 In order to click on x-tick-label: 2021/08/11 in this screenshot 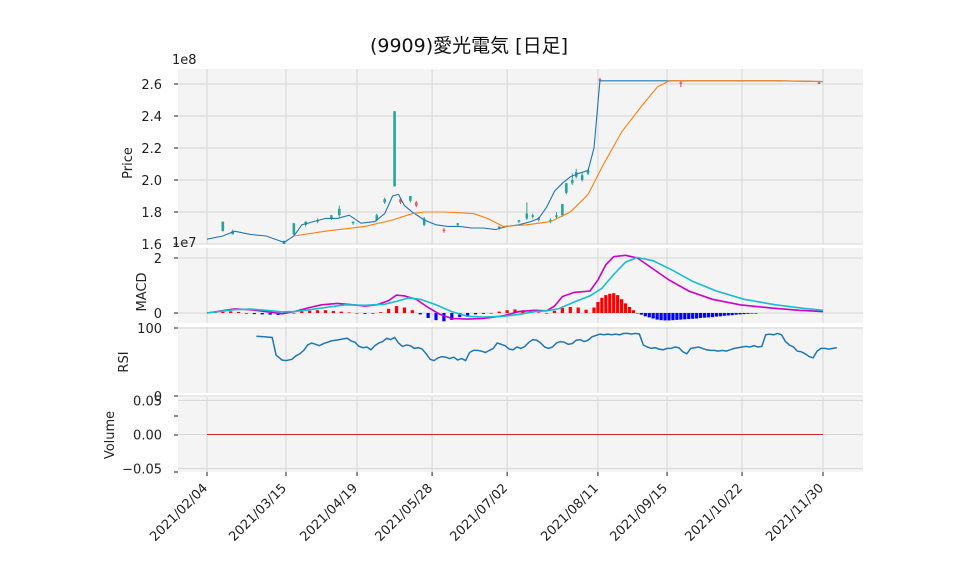, I will do `click(570, 513)`.